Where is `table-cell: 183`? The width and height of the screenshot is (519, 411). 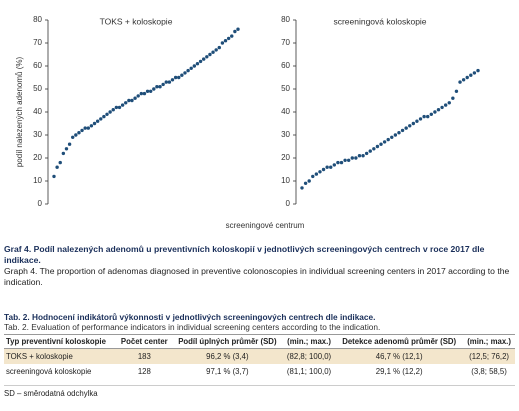 table-cell: 183 is located at coordinates (144, 356).